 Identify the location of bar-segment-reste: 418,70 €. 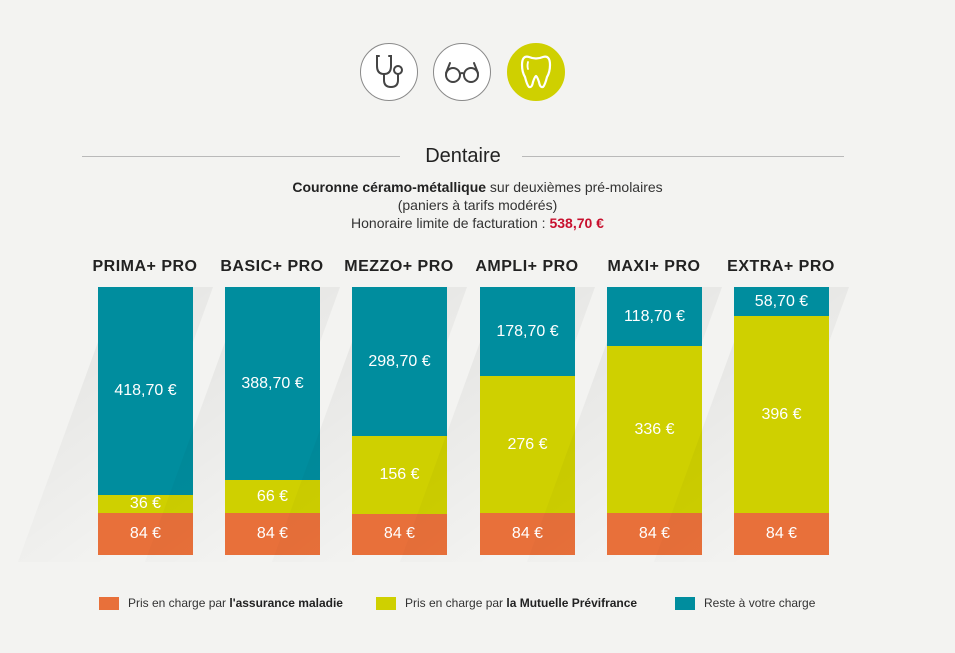
(145, 391).